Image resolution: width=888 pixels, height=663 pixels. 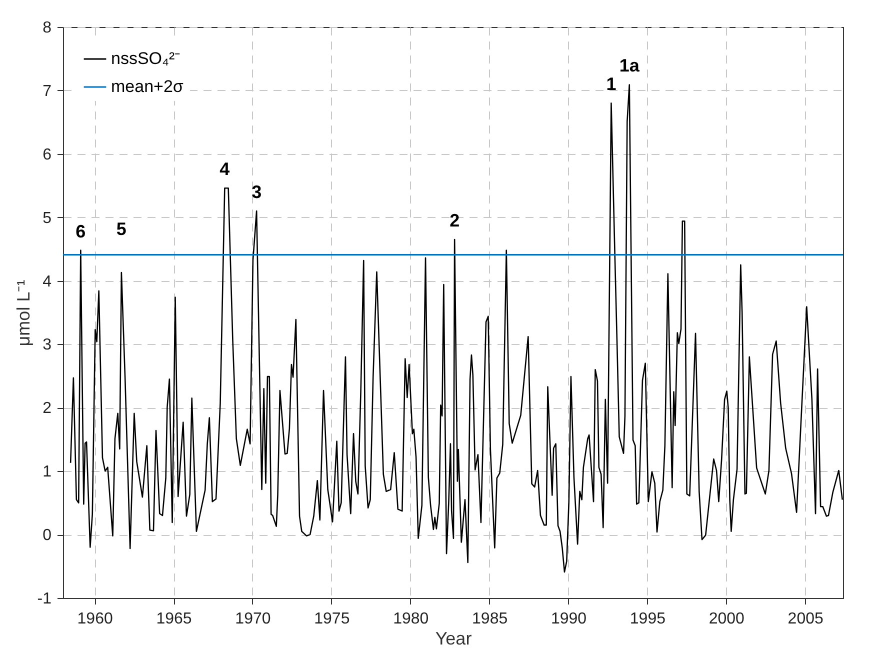 I want to click on x-tick-label: 2000, so click(x=726, y=619).